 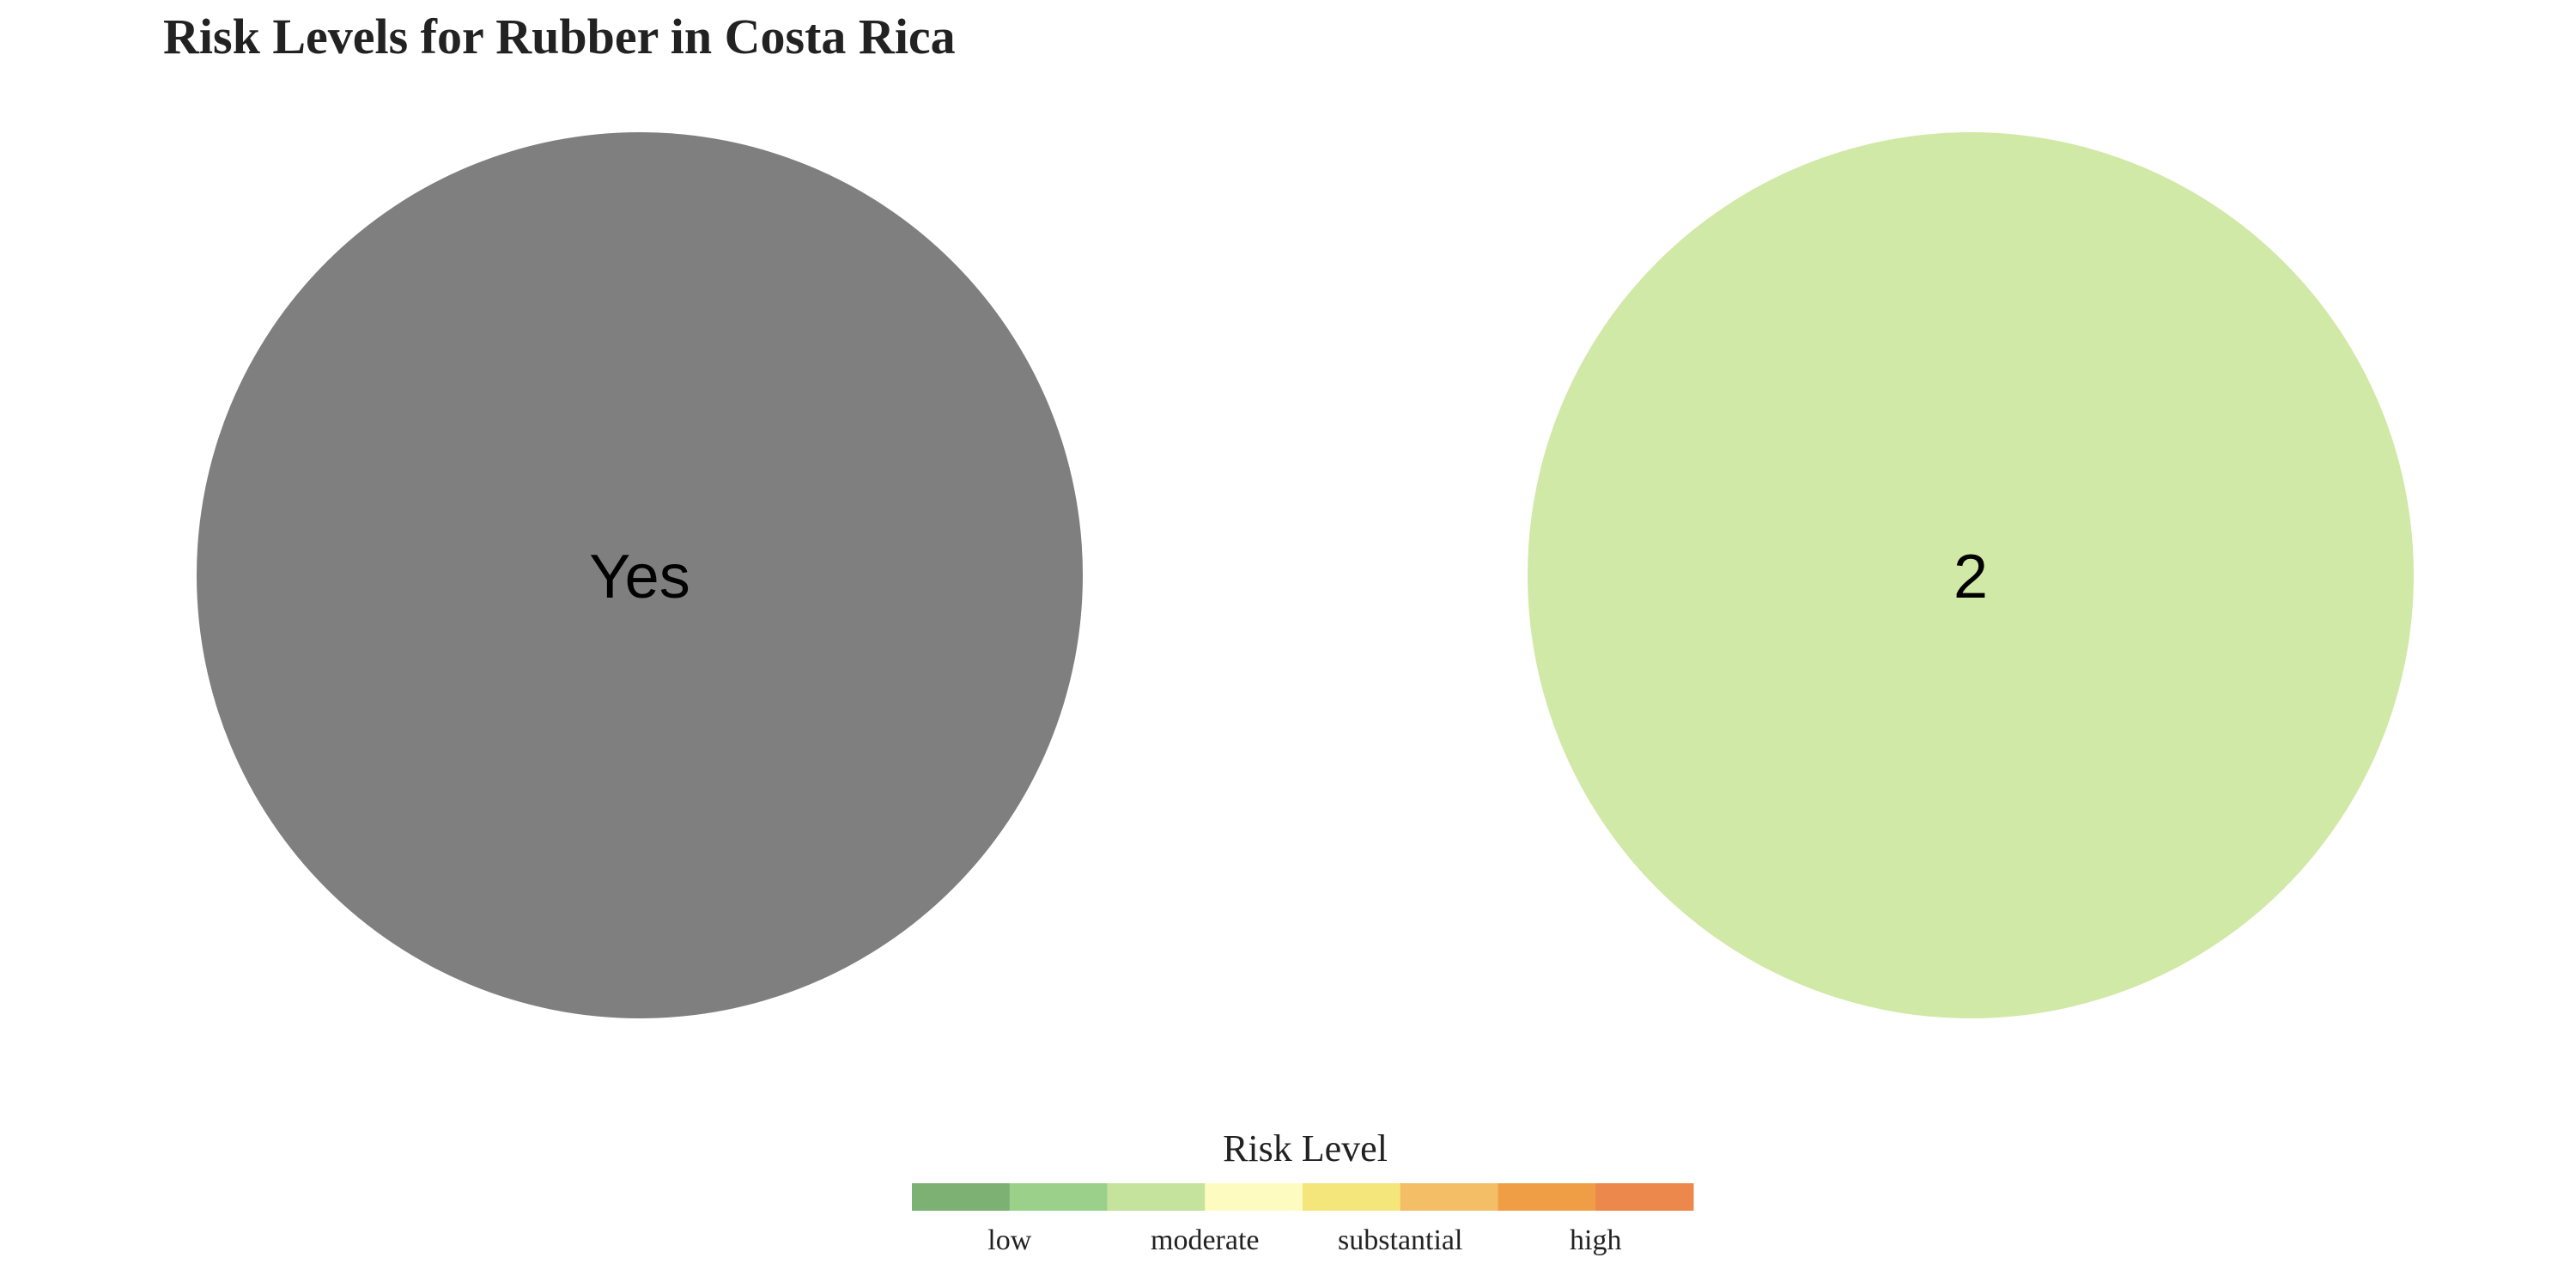 I want to click on legend-ticks: low moderate substantial high, so click(x=1304, y=1240).